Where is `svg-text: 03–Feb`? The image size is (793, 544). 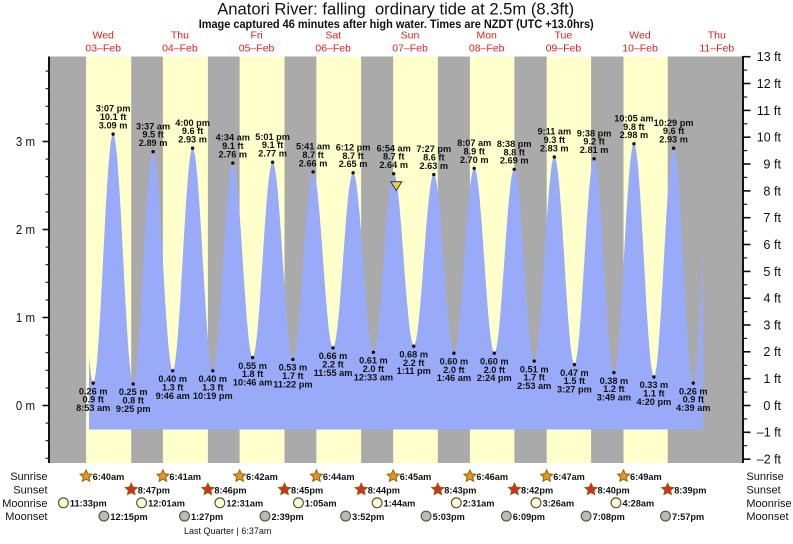 svg-text: 03–Feb is located at coordinates (103, 48).